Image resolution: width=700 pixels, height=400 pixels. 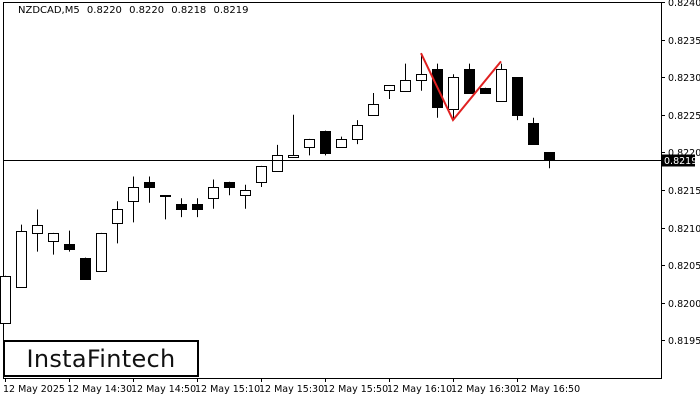 I want to click on y-tick-label: 0.8200, so click(x=684, y=304).